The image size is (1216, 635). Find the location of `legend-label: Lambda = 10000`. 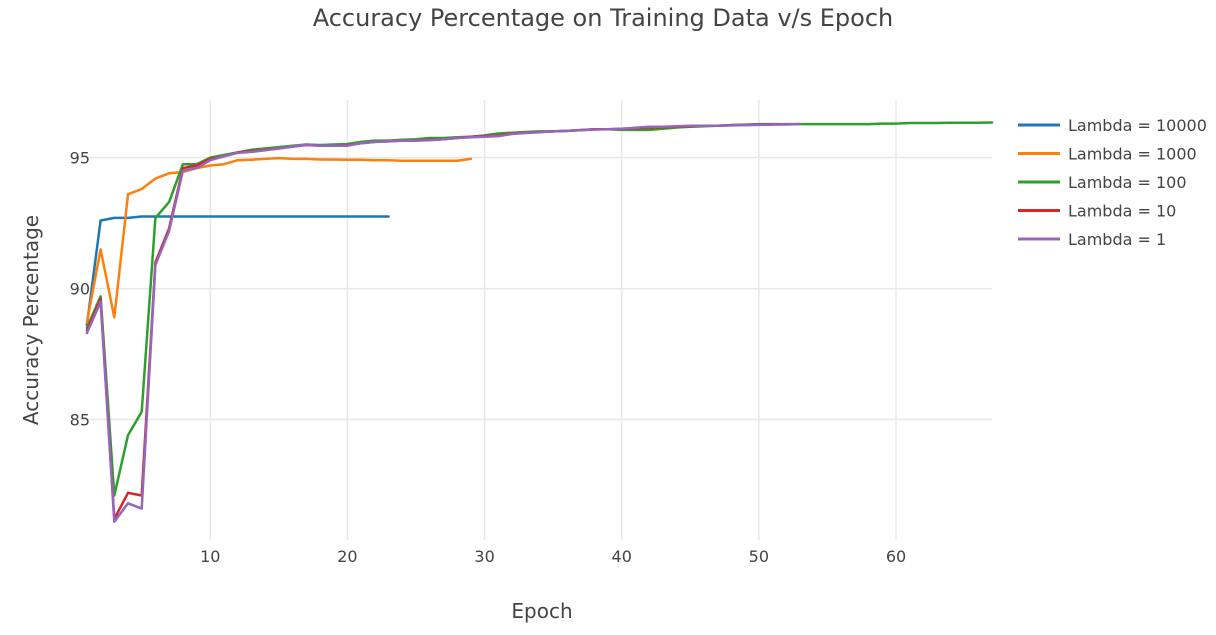

legend-label: Lambda = 10000 is located at coordinates (1137, 125).